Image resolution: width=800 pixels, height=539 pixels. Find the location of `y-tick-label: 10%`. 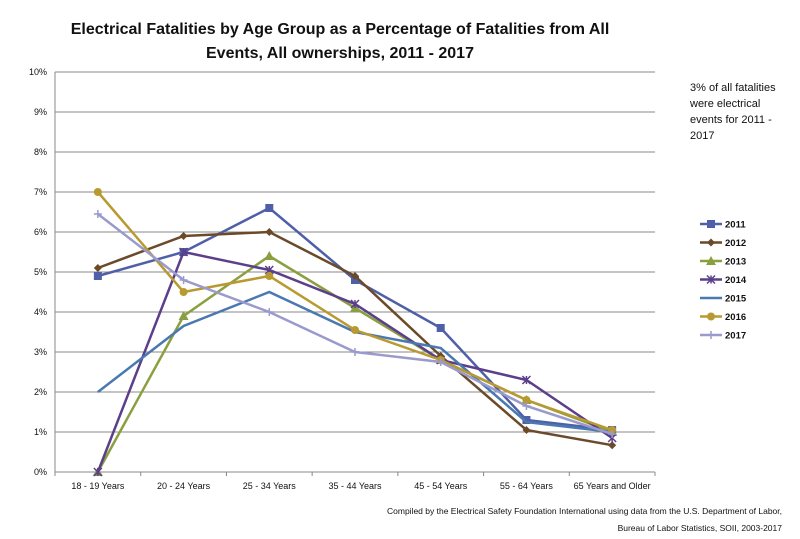

y-tick-label: 10% is located at coordinates (38, 72).